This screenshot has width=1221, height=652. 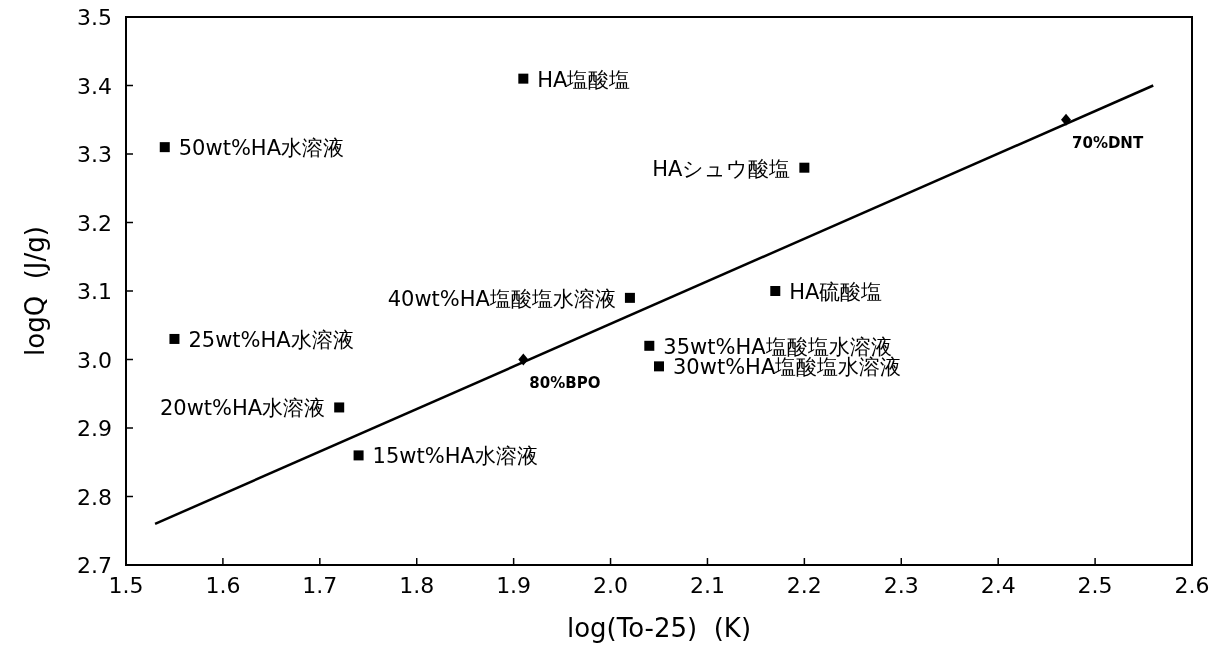 I want to click on y-tick-label: 3.5, so click(x=94, y=17).